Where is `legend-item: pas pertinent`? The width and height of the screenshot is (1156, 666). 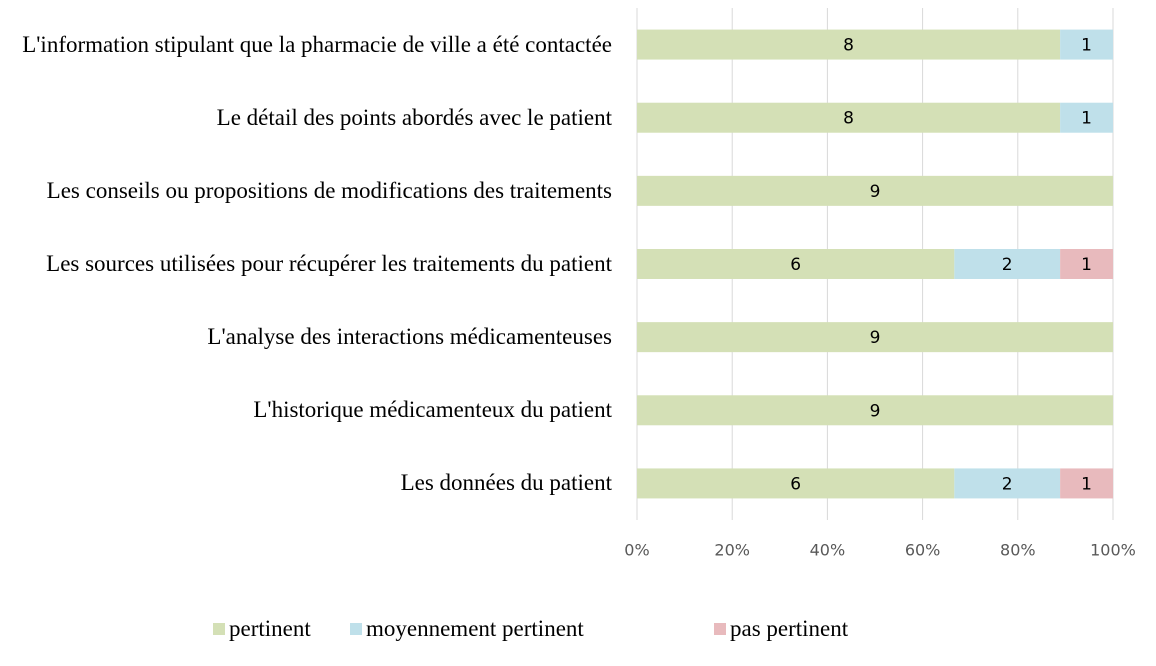 legend-item: pas pertinent is located at coordinates (781, 629).